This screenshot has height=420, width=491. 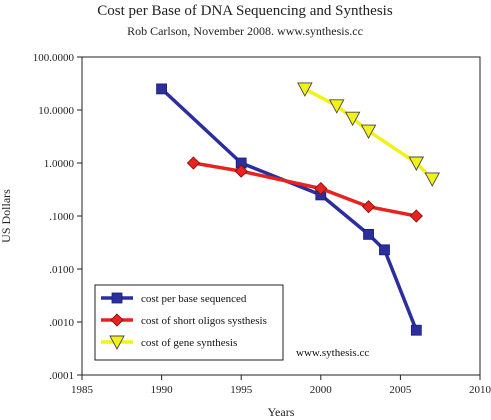 I want to click on x-tick-label: 1990, so click(x=162, y=390).